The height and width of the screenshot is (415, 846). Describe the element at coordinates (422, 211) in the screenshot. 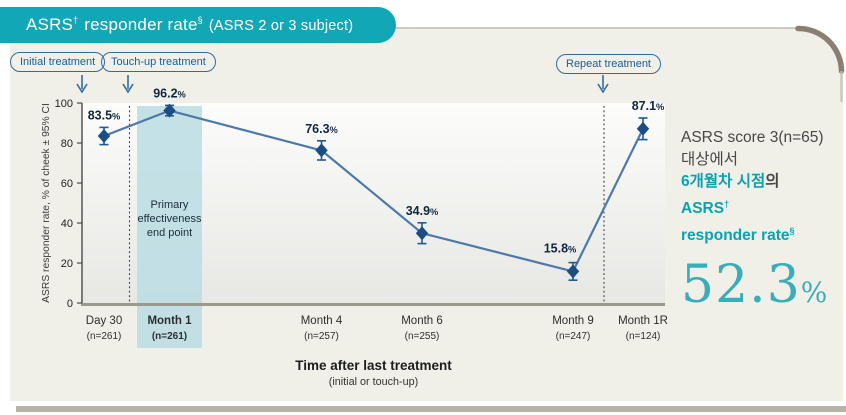

I see `value-label: 34.9%` at that location.